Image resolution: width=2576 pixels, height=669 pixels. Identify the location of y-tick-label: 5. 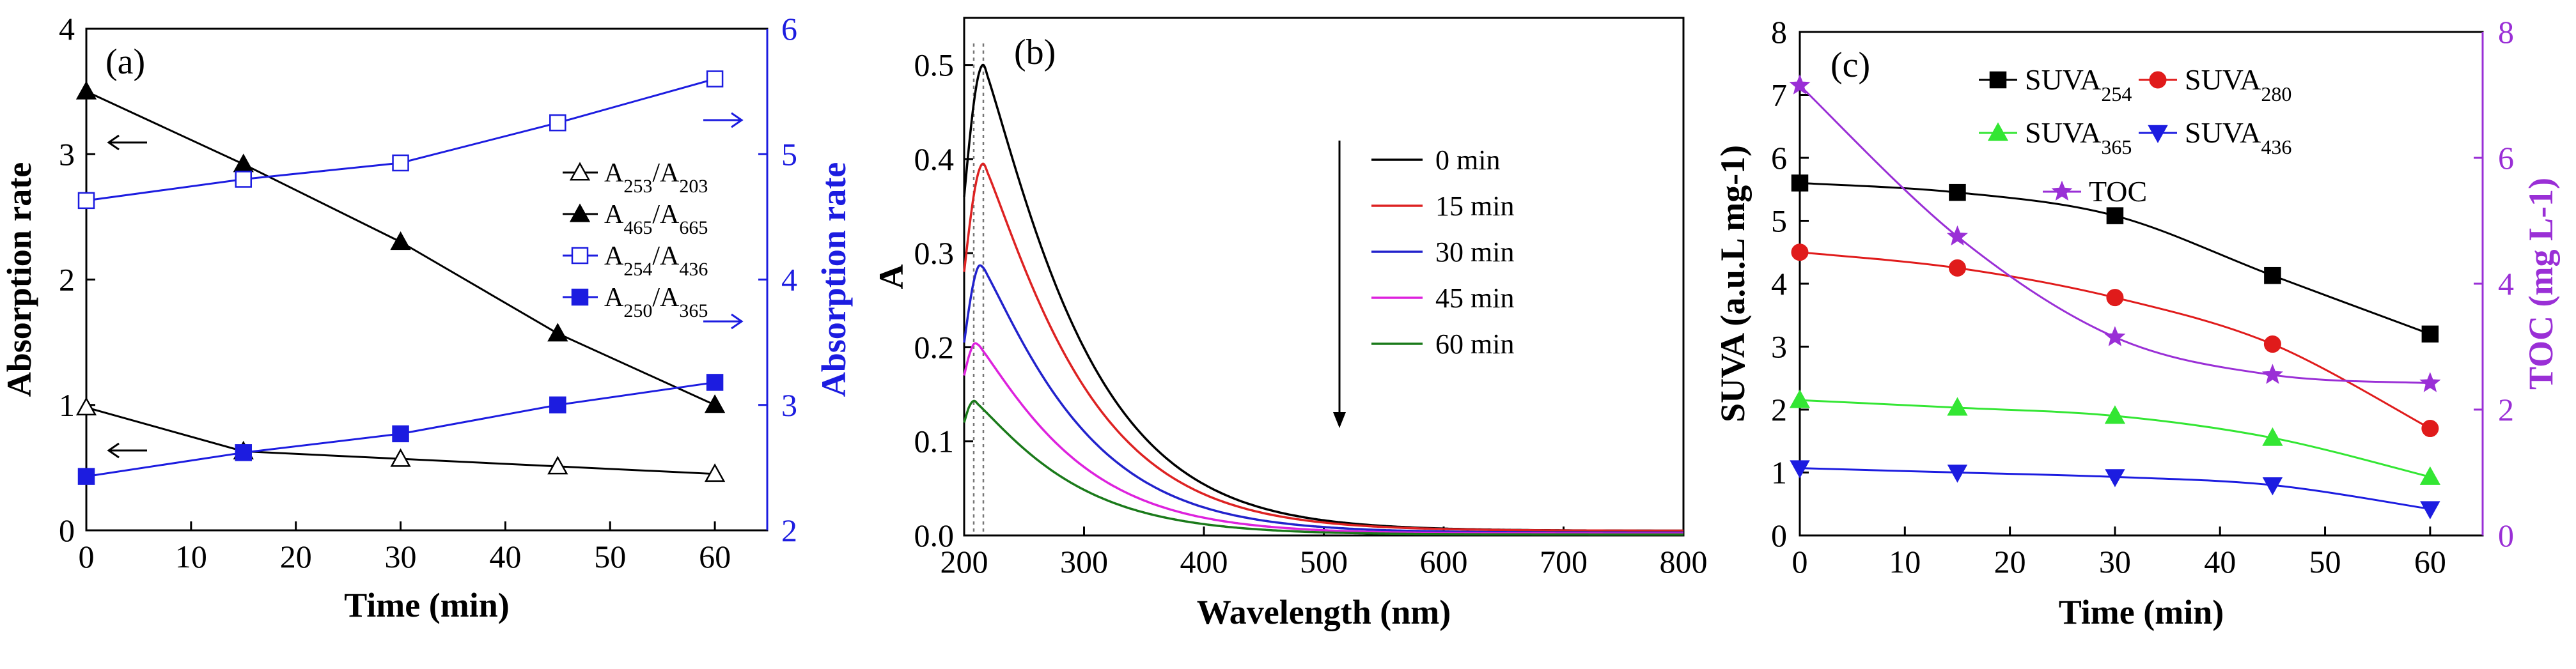
(1779, 221).